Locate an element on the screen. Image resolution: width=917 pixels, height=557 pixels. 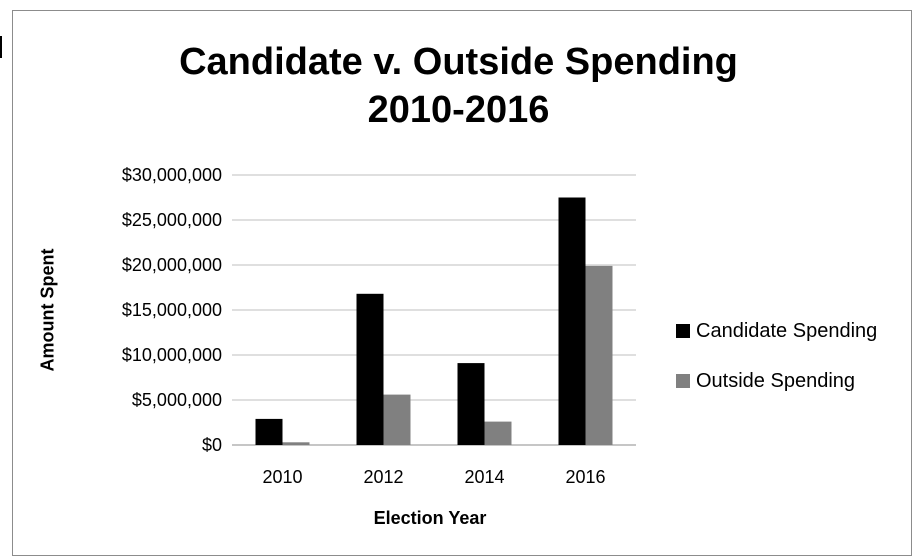
x-tick-label: 2016 is located at coordinates (585, 477).